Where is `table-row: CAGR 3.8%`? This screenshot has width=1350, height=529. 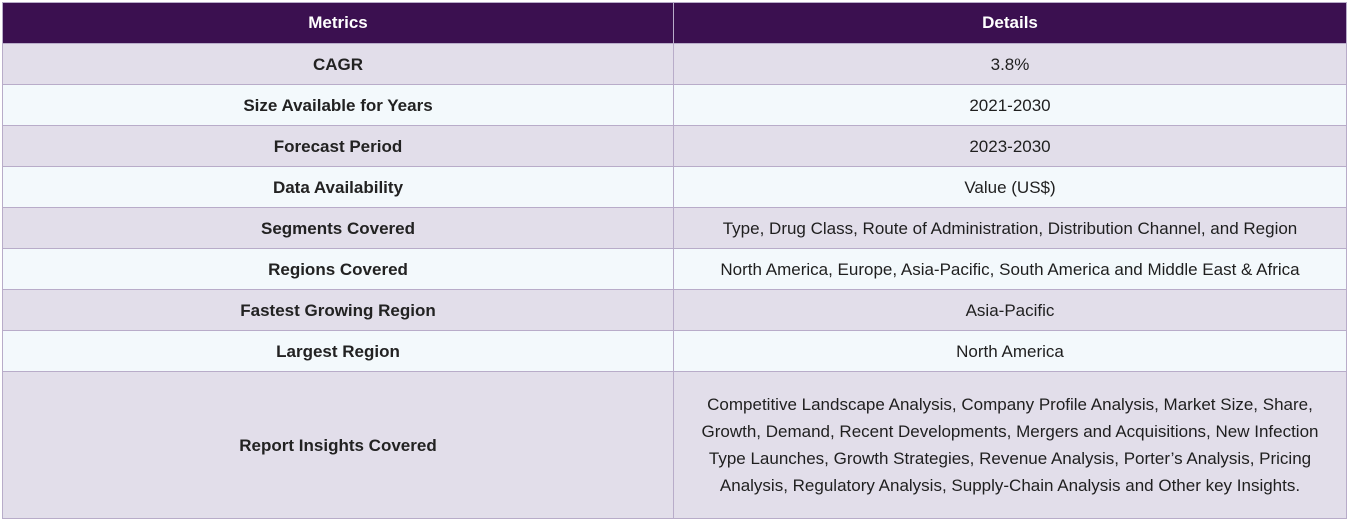
table-row: CAGR 3.8% is located at coordinates (674, 64).